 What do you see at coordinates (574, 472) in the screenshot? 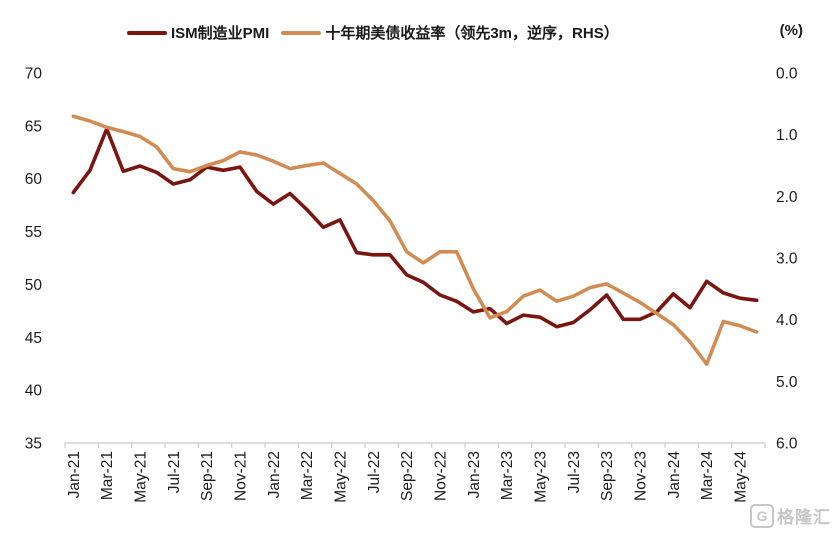
I see `x-axis-tick-label: Jul-23` at bounding box center [574, 472].